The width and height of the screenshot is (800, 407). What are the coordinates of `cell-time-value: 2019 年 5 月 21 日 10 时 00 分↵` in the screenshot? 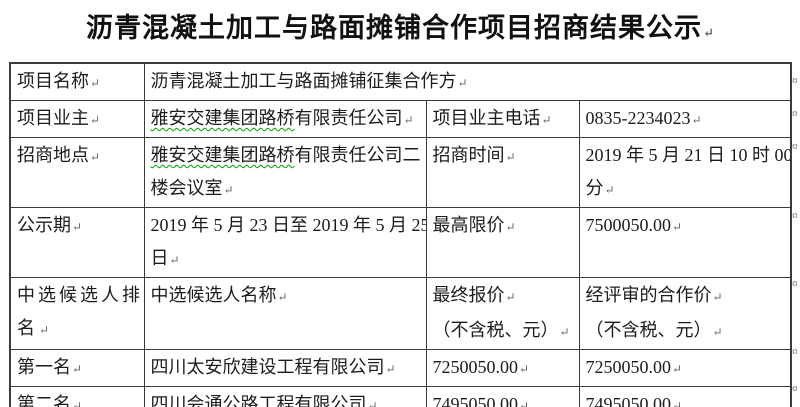 It's located at (685, 172).